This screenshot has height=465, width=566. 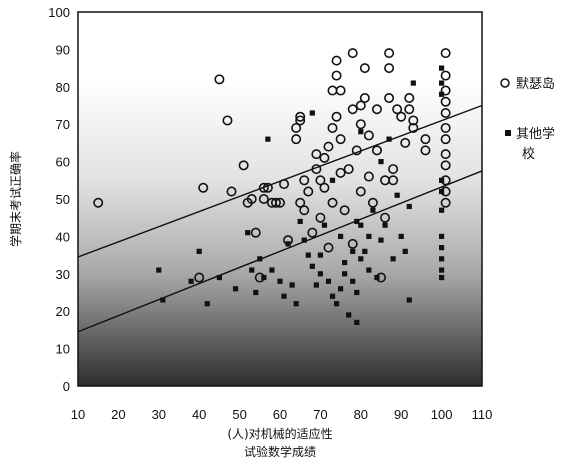 What do you see at coordinates (401, 414) in the screenshot?
I see `x-tick-label: 90` at bounding box center [401, 414].